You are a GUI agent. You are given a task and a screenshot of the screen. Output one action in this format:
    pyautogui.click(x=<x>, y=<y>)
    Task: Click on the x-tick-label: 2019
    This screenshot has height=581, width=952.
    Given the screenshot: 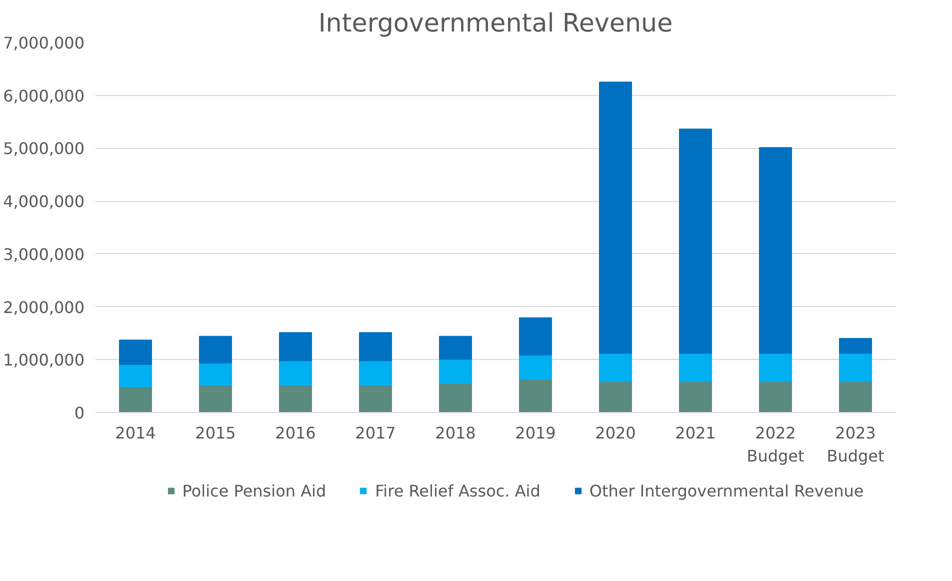 What is the action you would take?
    pyautogui.click(x=535, y=433)
    